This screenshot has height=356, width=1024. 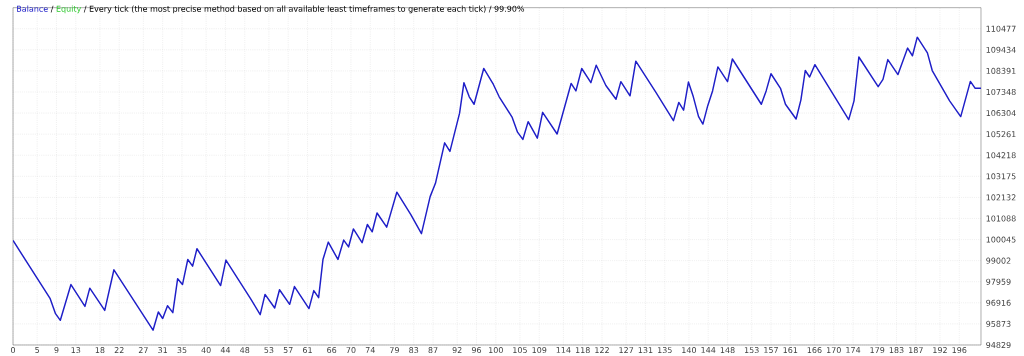 What do you see at coordinates (940, 350) in the screenshot?
I see `x-tick-label: 192` at bounding box center [940, 350].